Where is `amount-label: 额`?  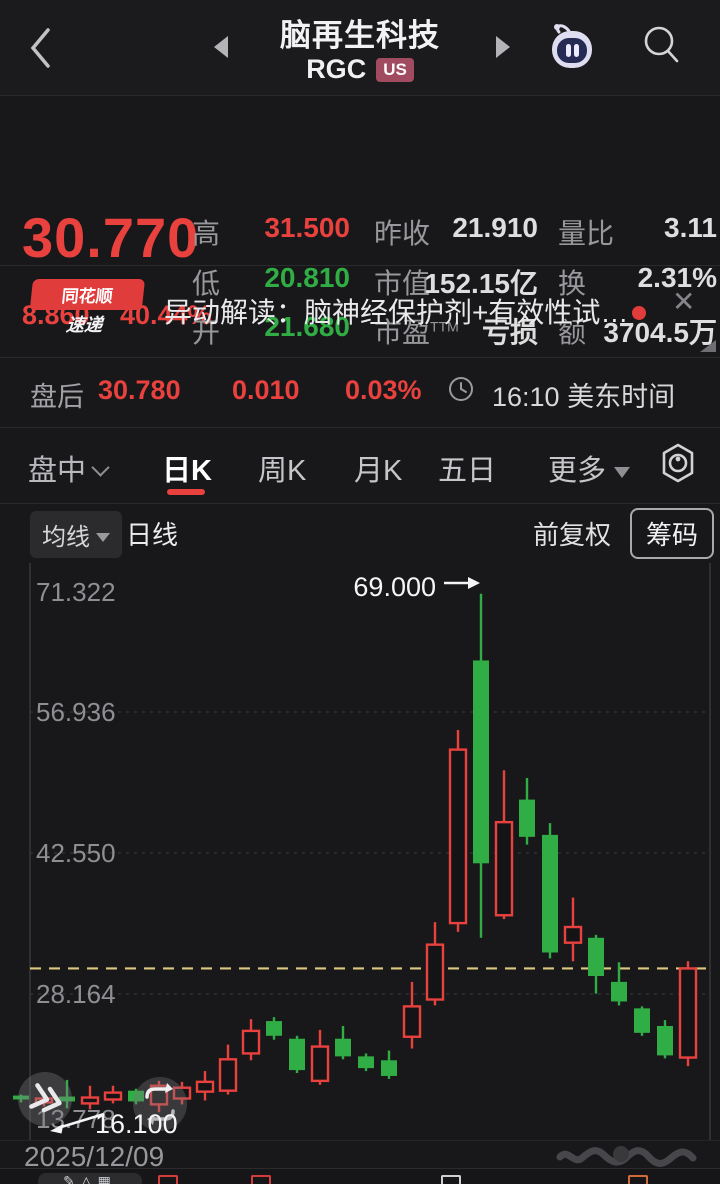
amount-label: 额 is located at coordinates (572, 332).